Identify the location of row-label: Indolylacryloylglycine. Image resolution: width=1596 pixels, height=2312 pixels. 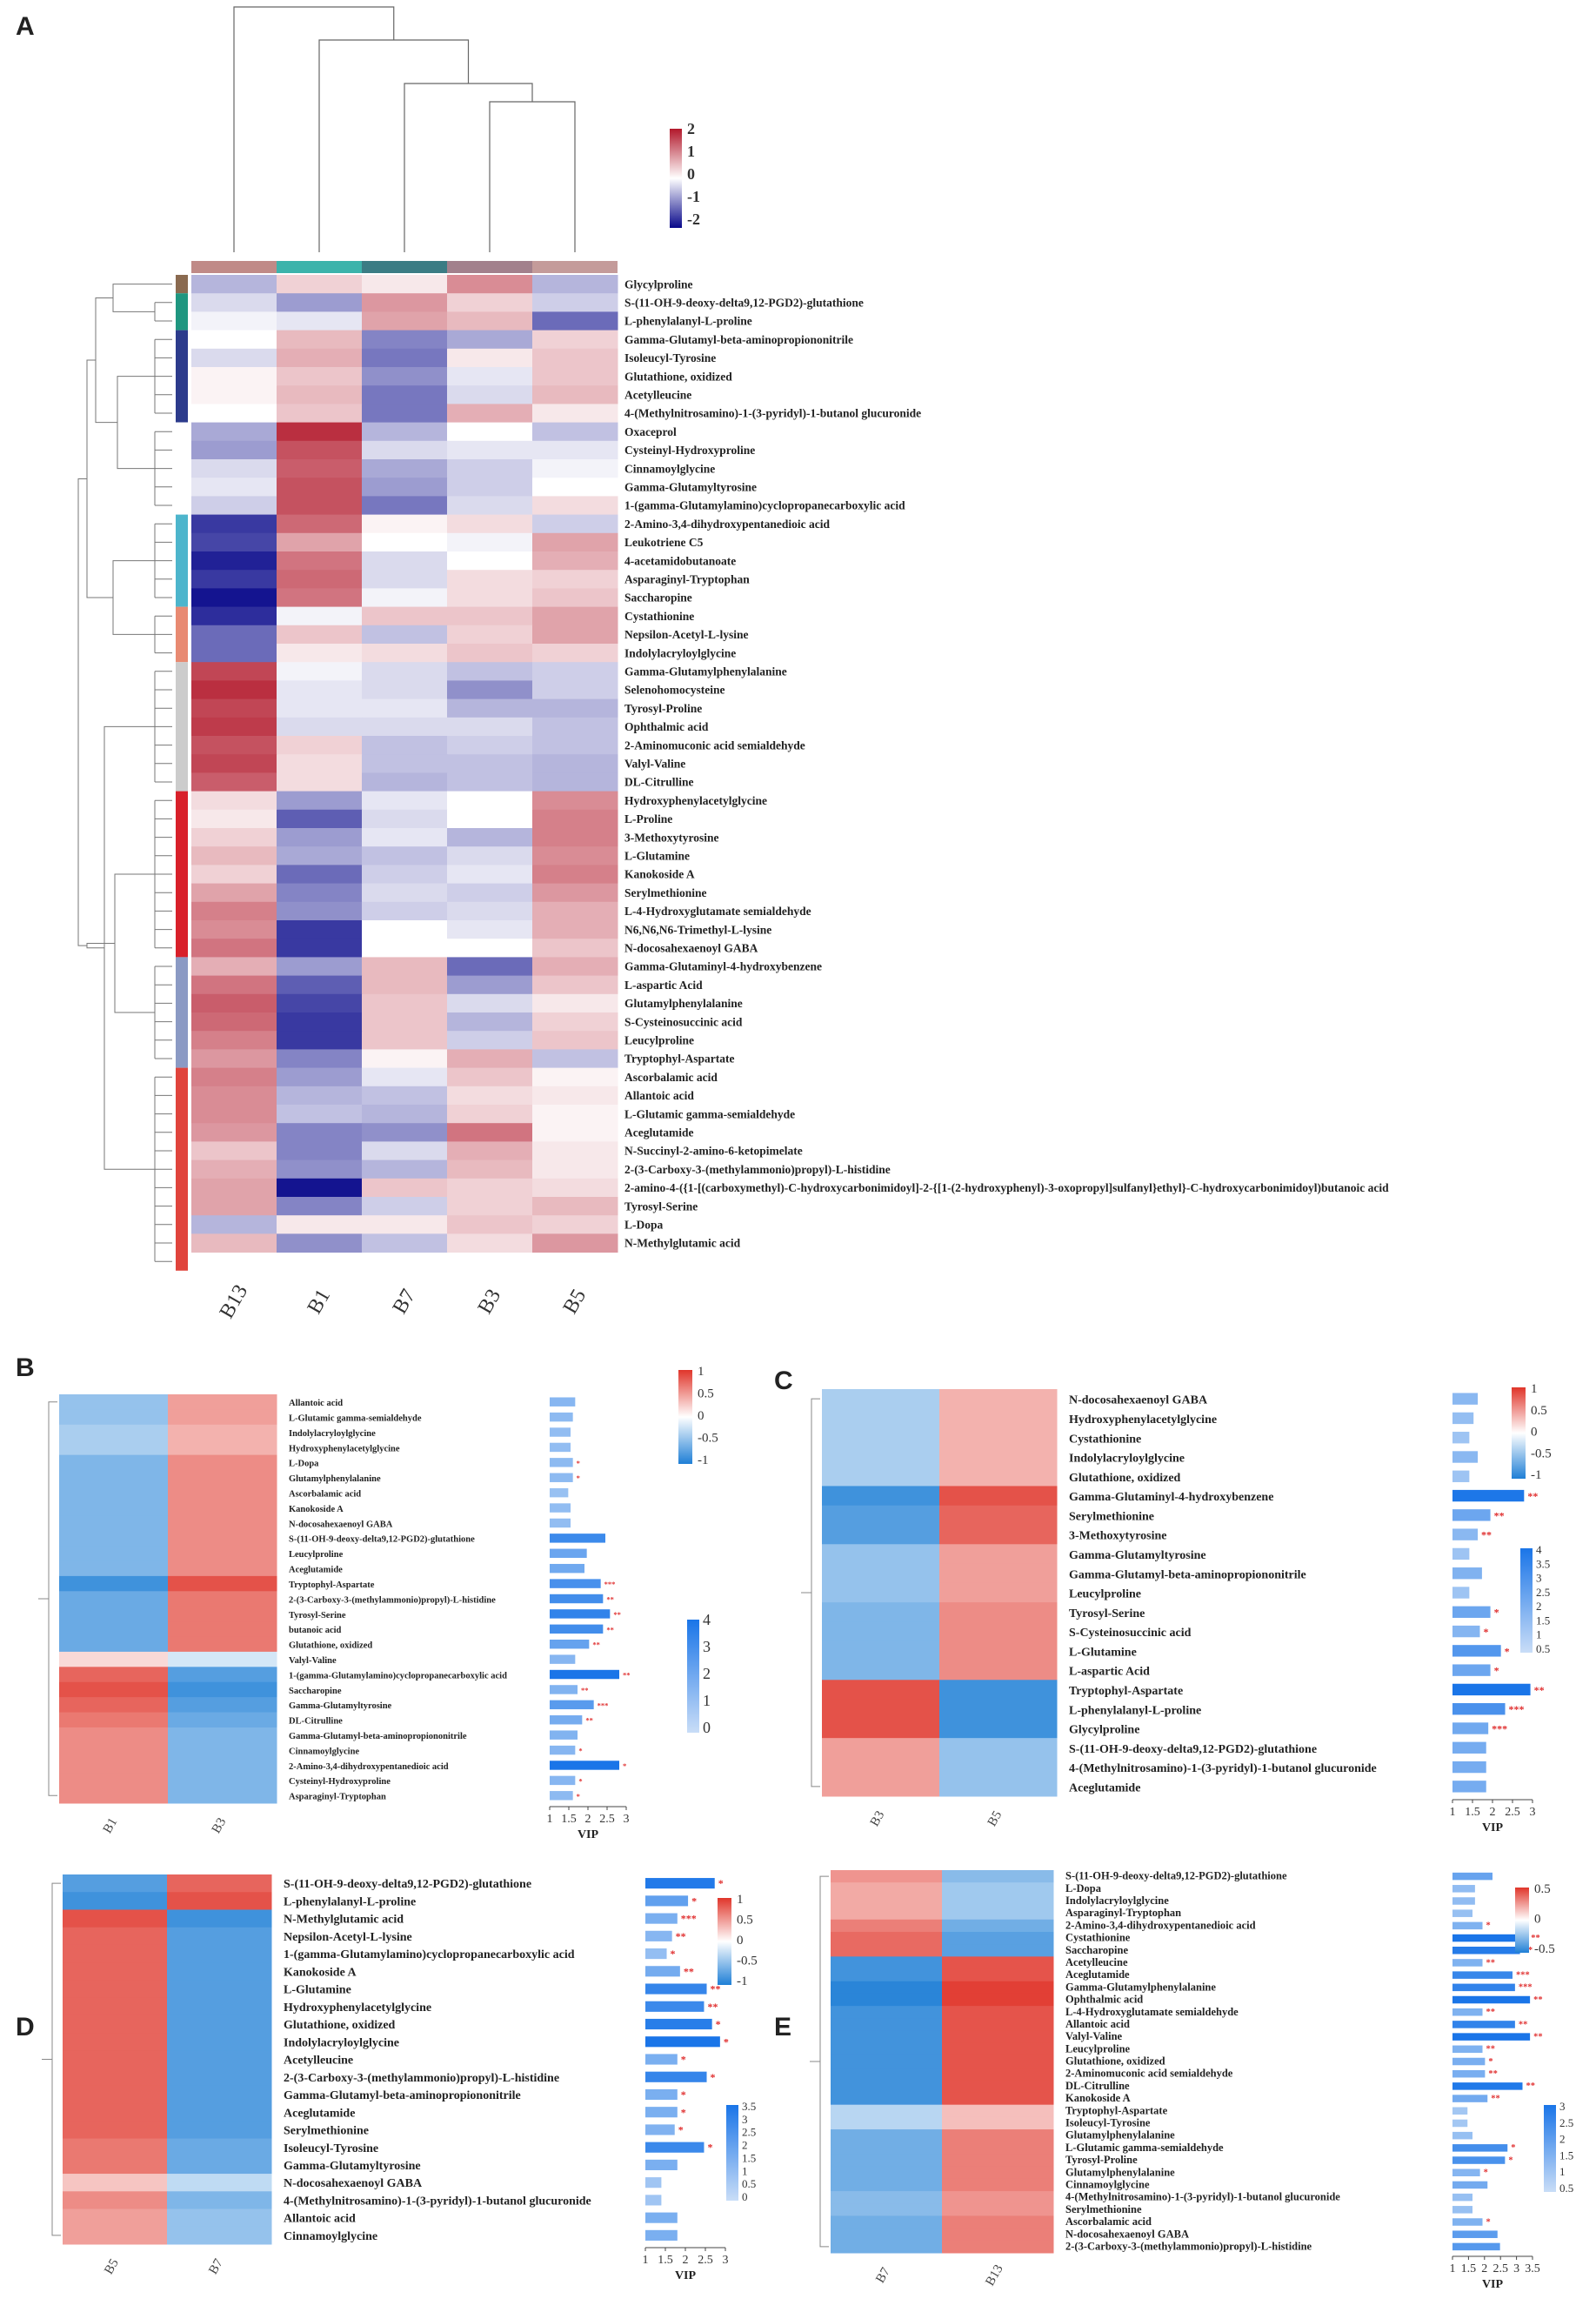
(680, 652).